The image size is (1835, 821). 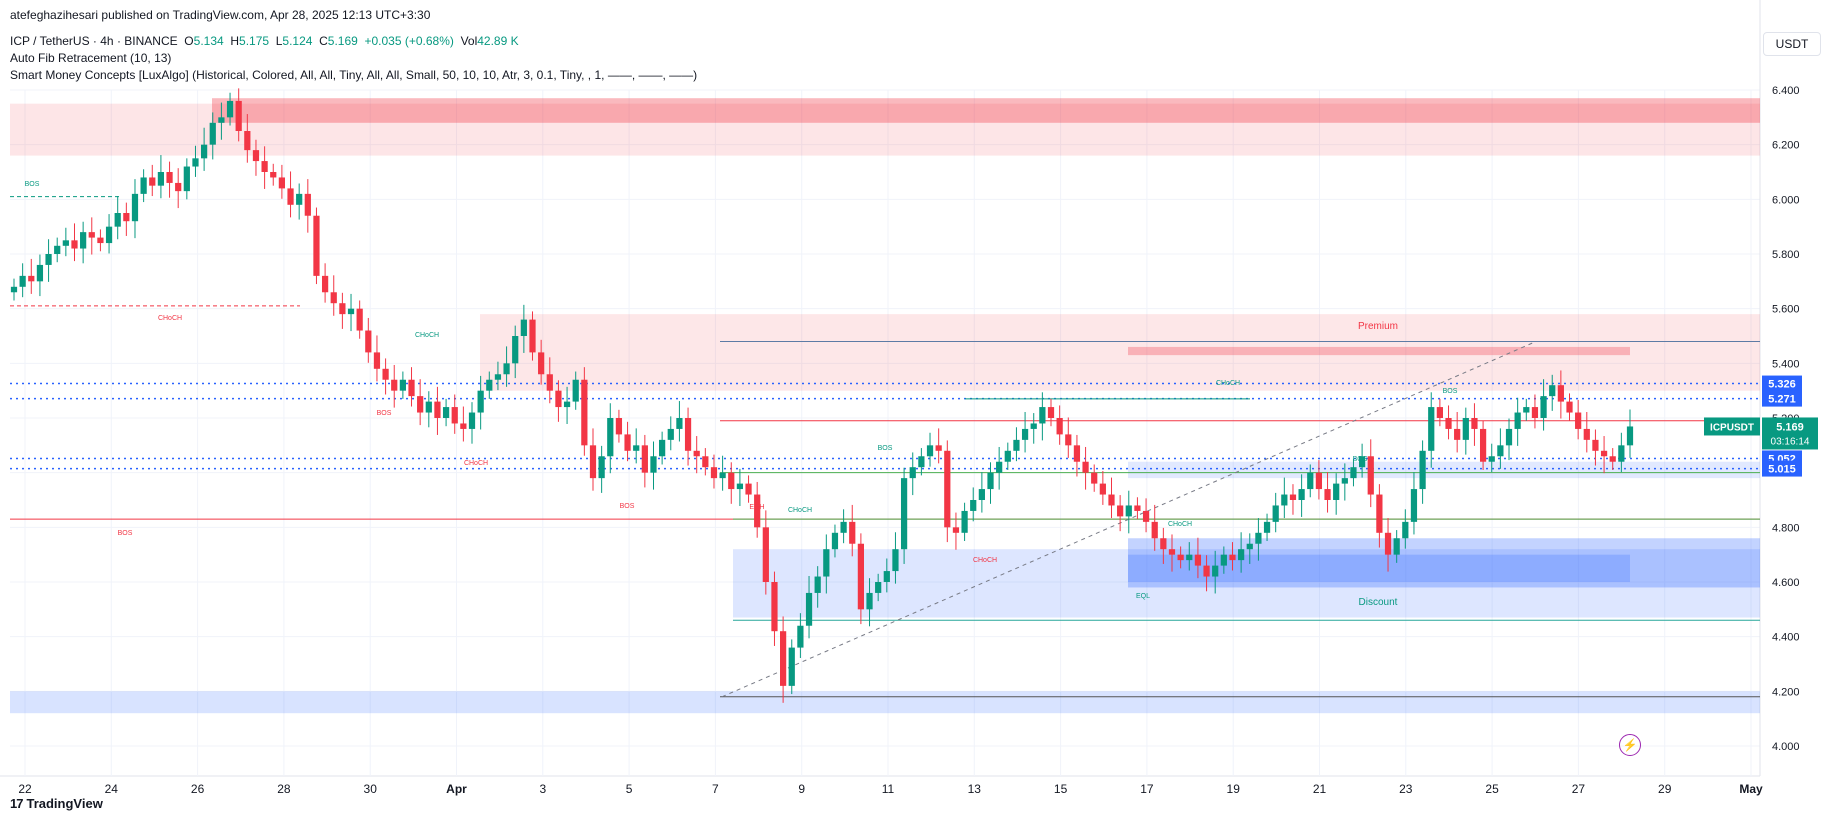 I want to click on symbol-name: ICP / TetherUS · 4h · BINANCE, so click(x=94, y=41).